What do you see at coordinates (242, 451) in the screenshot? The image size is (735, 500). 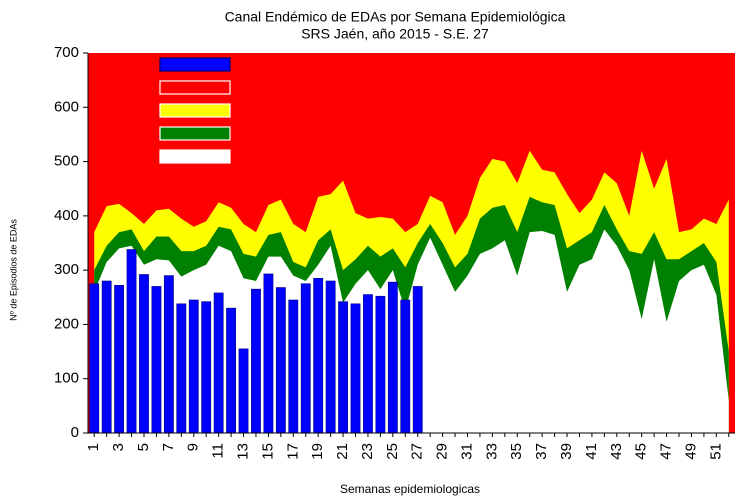 I see `x-tick-label: 13` at bounding box center [242, 451].